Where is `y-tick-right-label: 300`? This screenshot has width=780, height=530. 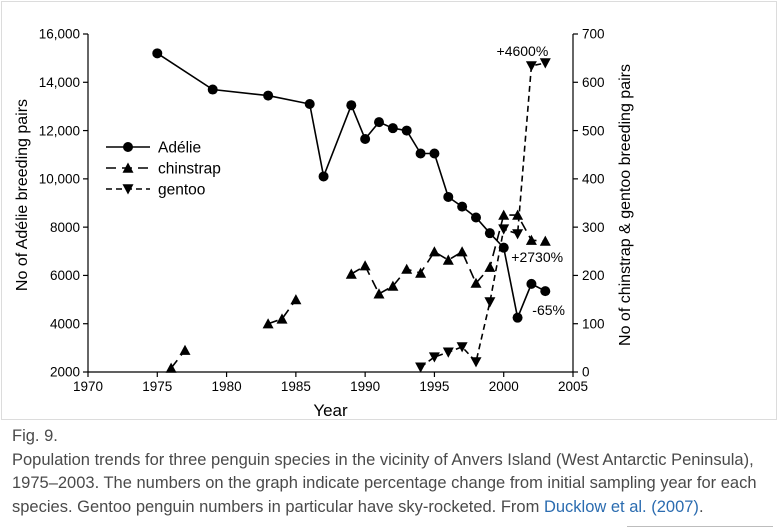 y-tick-right-label: 300 is located at coordinates (593, 227).